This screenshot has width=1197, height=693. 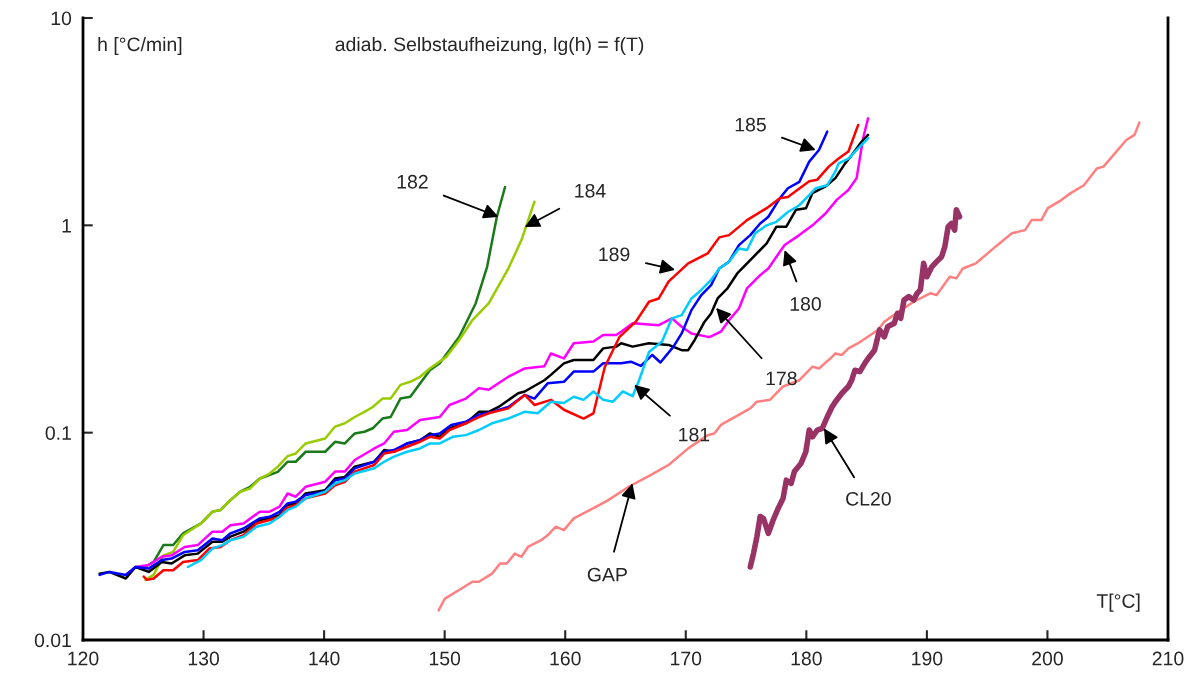 What do you see at coordinates (750, 124) in the screenshot?
I see `annotation: 185` at bounding box center [750, 124].